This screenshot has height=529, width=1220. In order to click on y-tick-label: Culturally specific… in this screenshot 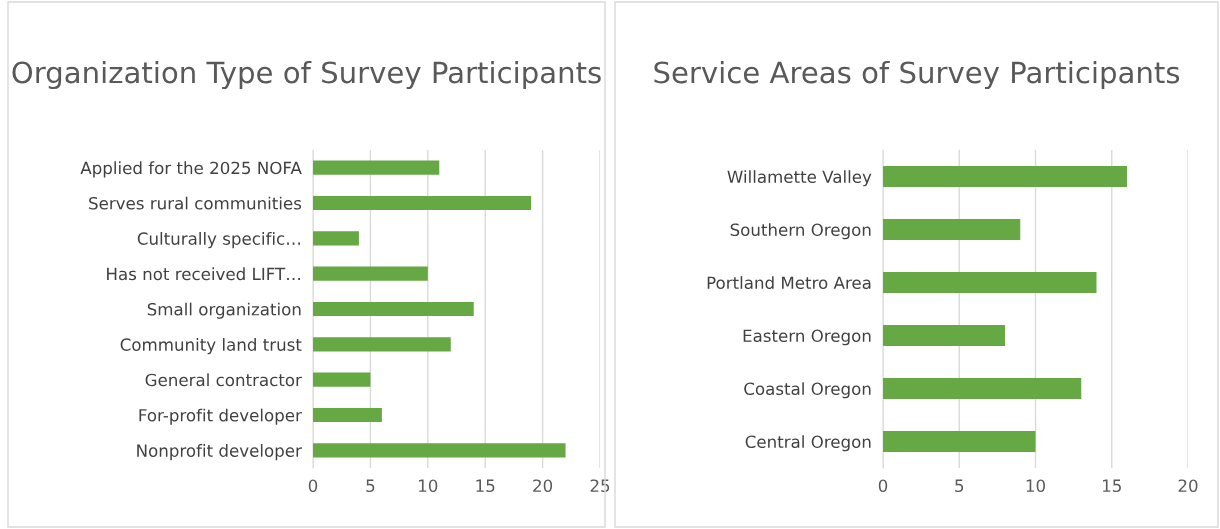, I will do `click(218, 240)`.